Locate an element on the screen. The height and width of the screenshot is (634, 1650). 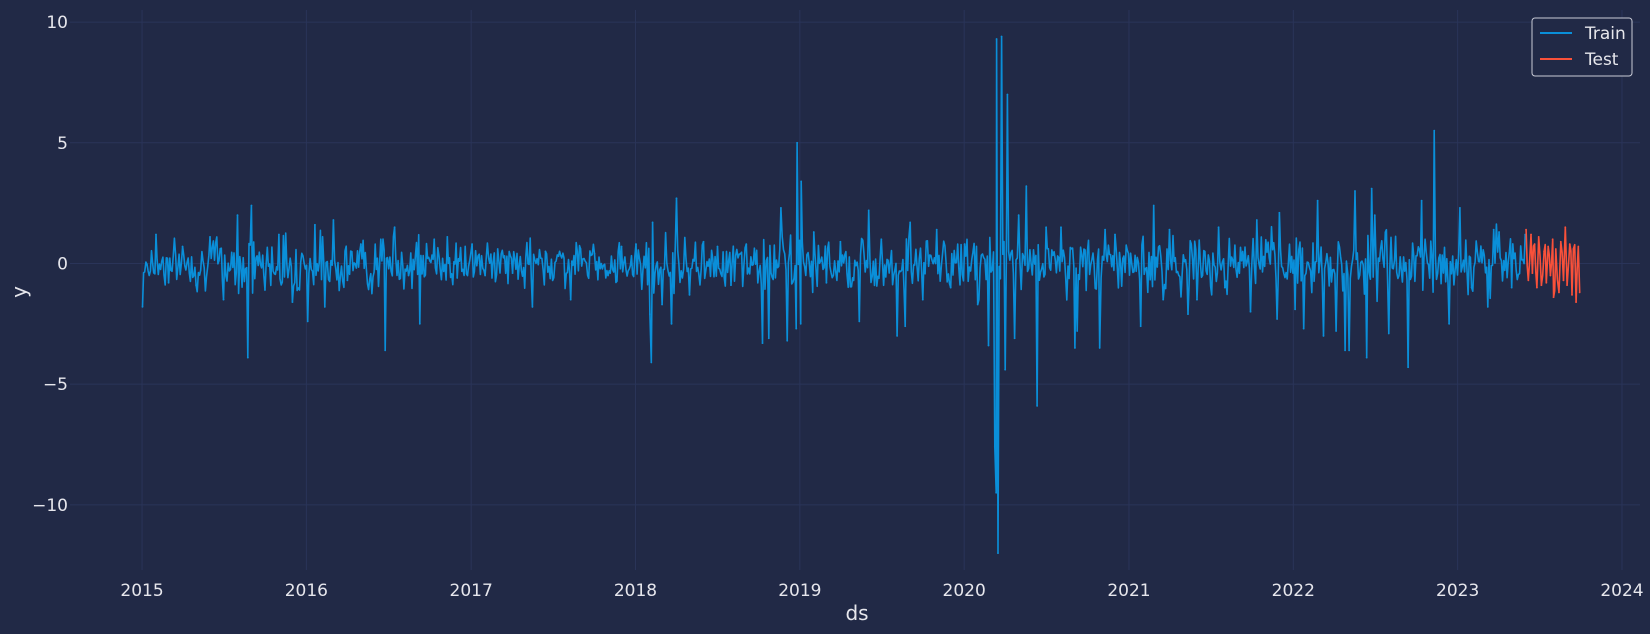
x-tick-label-2016: 2016 is located at coordinates (306, 591).